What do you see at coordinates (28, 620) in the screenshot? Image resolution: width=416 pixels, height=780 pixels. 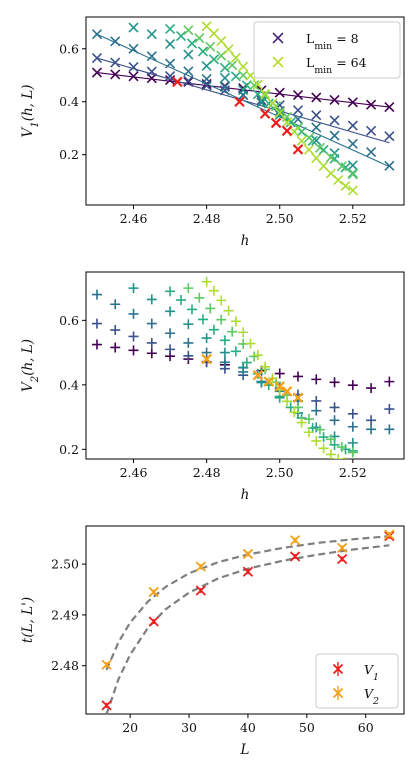 I see `y-axis-label: t(L, L')` at bounding box center [28, 620].